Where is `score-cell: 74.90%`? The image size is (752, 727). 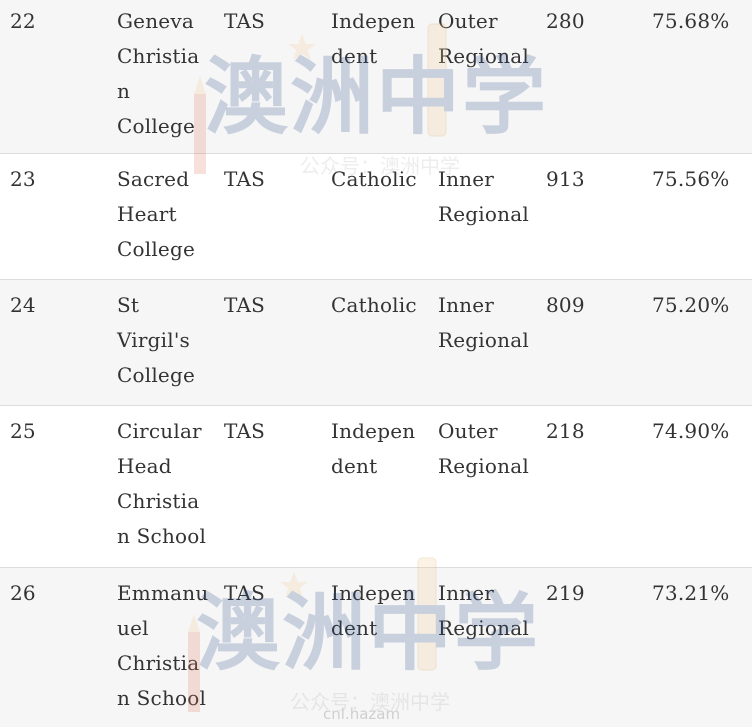 score-cell: 74.90% is located at coordinates (691, 431).